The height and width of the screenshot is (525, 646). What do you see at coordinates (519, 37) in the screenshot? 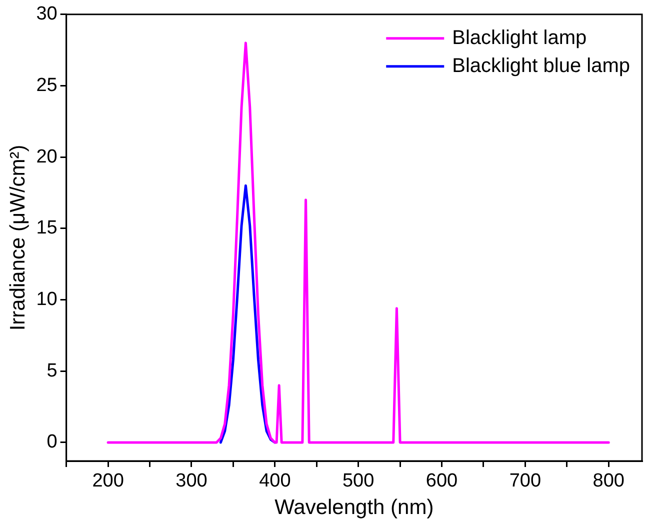
I see `legend-label: Blacklight lamp` at bounding box center [519, 37].